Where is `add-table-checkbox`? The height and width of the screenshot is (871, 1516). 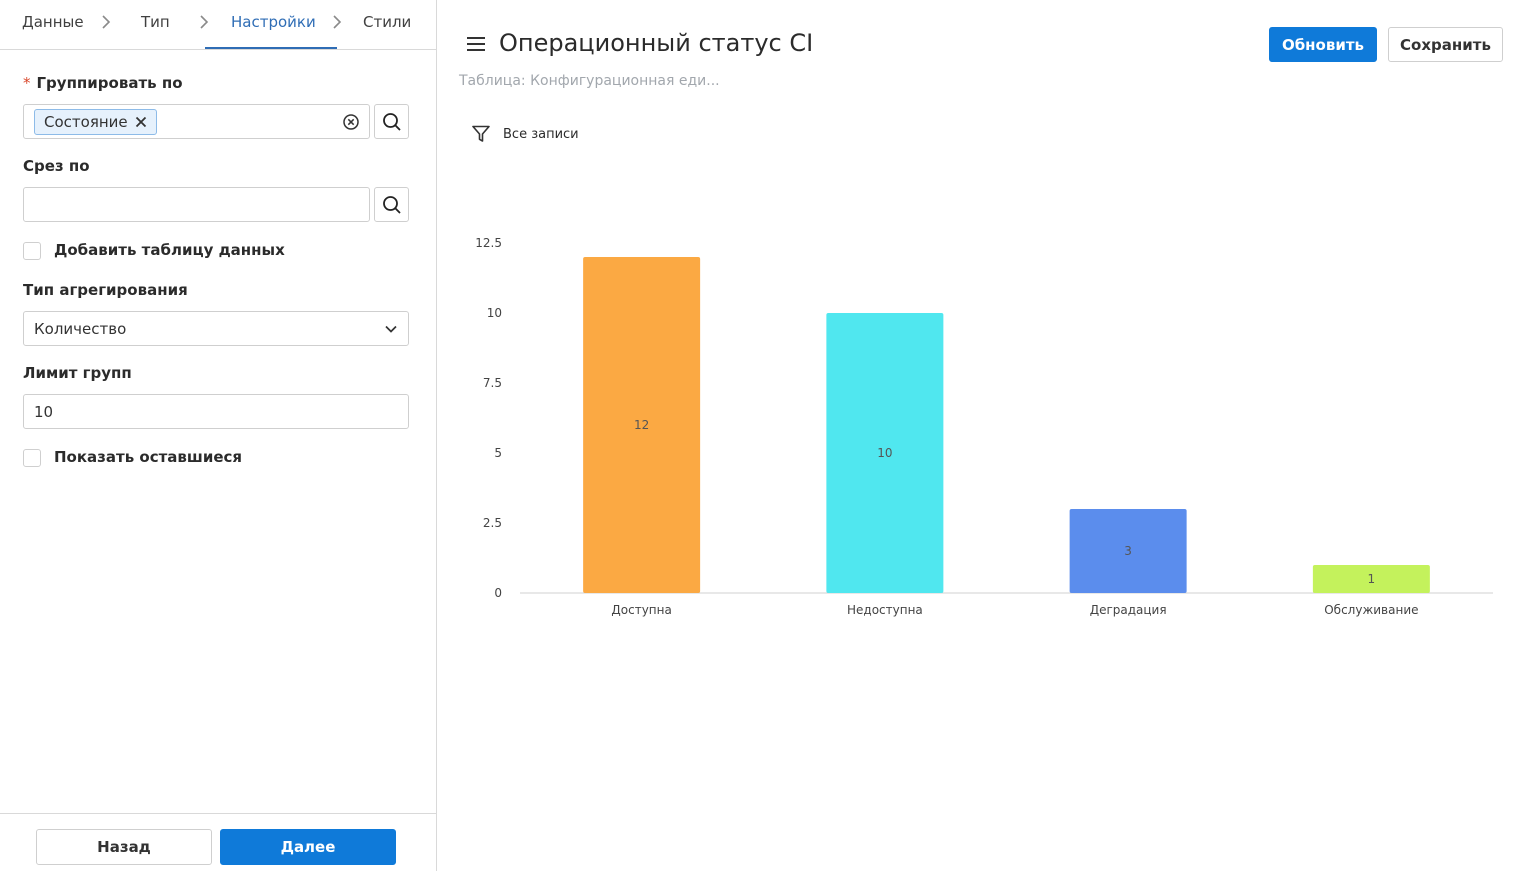
add-table-checkbox is located at coordinates (32, 251).